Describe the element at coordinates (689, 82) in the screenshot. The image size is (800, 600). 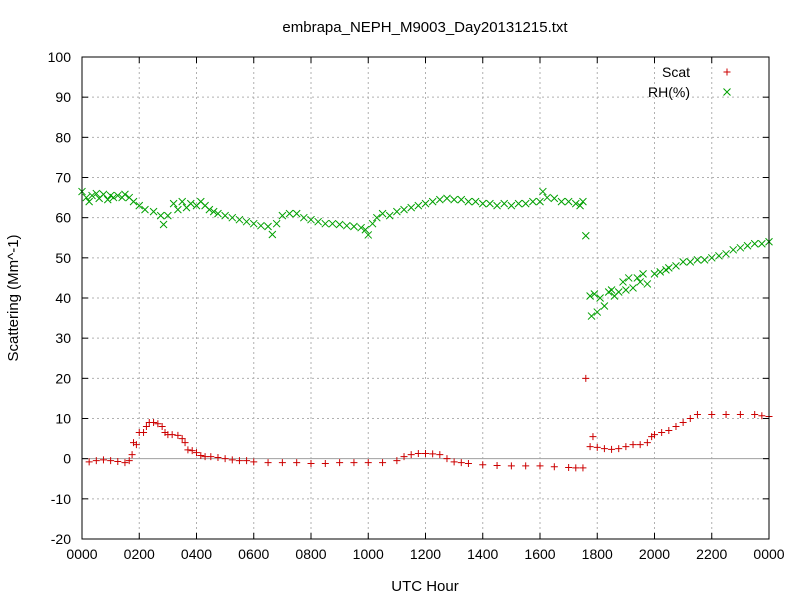
I see `legend: Scat RH(%)` at that location.